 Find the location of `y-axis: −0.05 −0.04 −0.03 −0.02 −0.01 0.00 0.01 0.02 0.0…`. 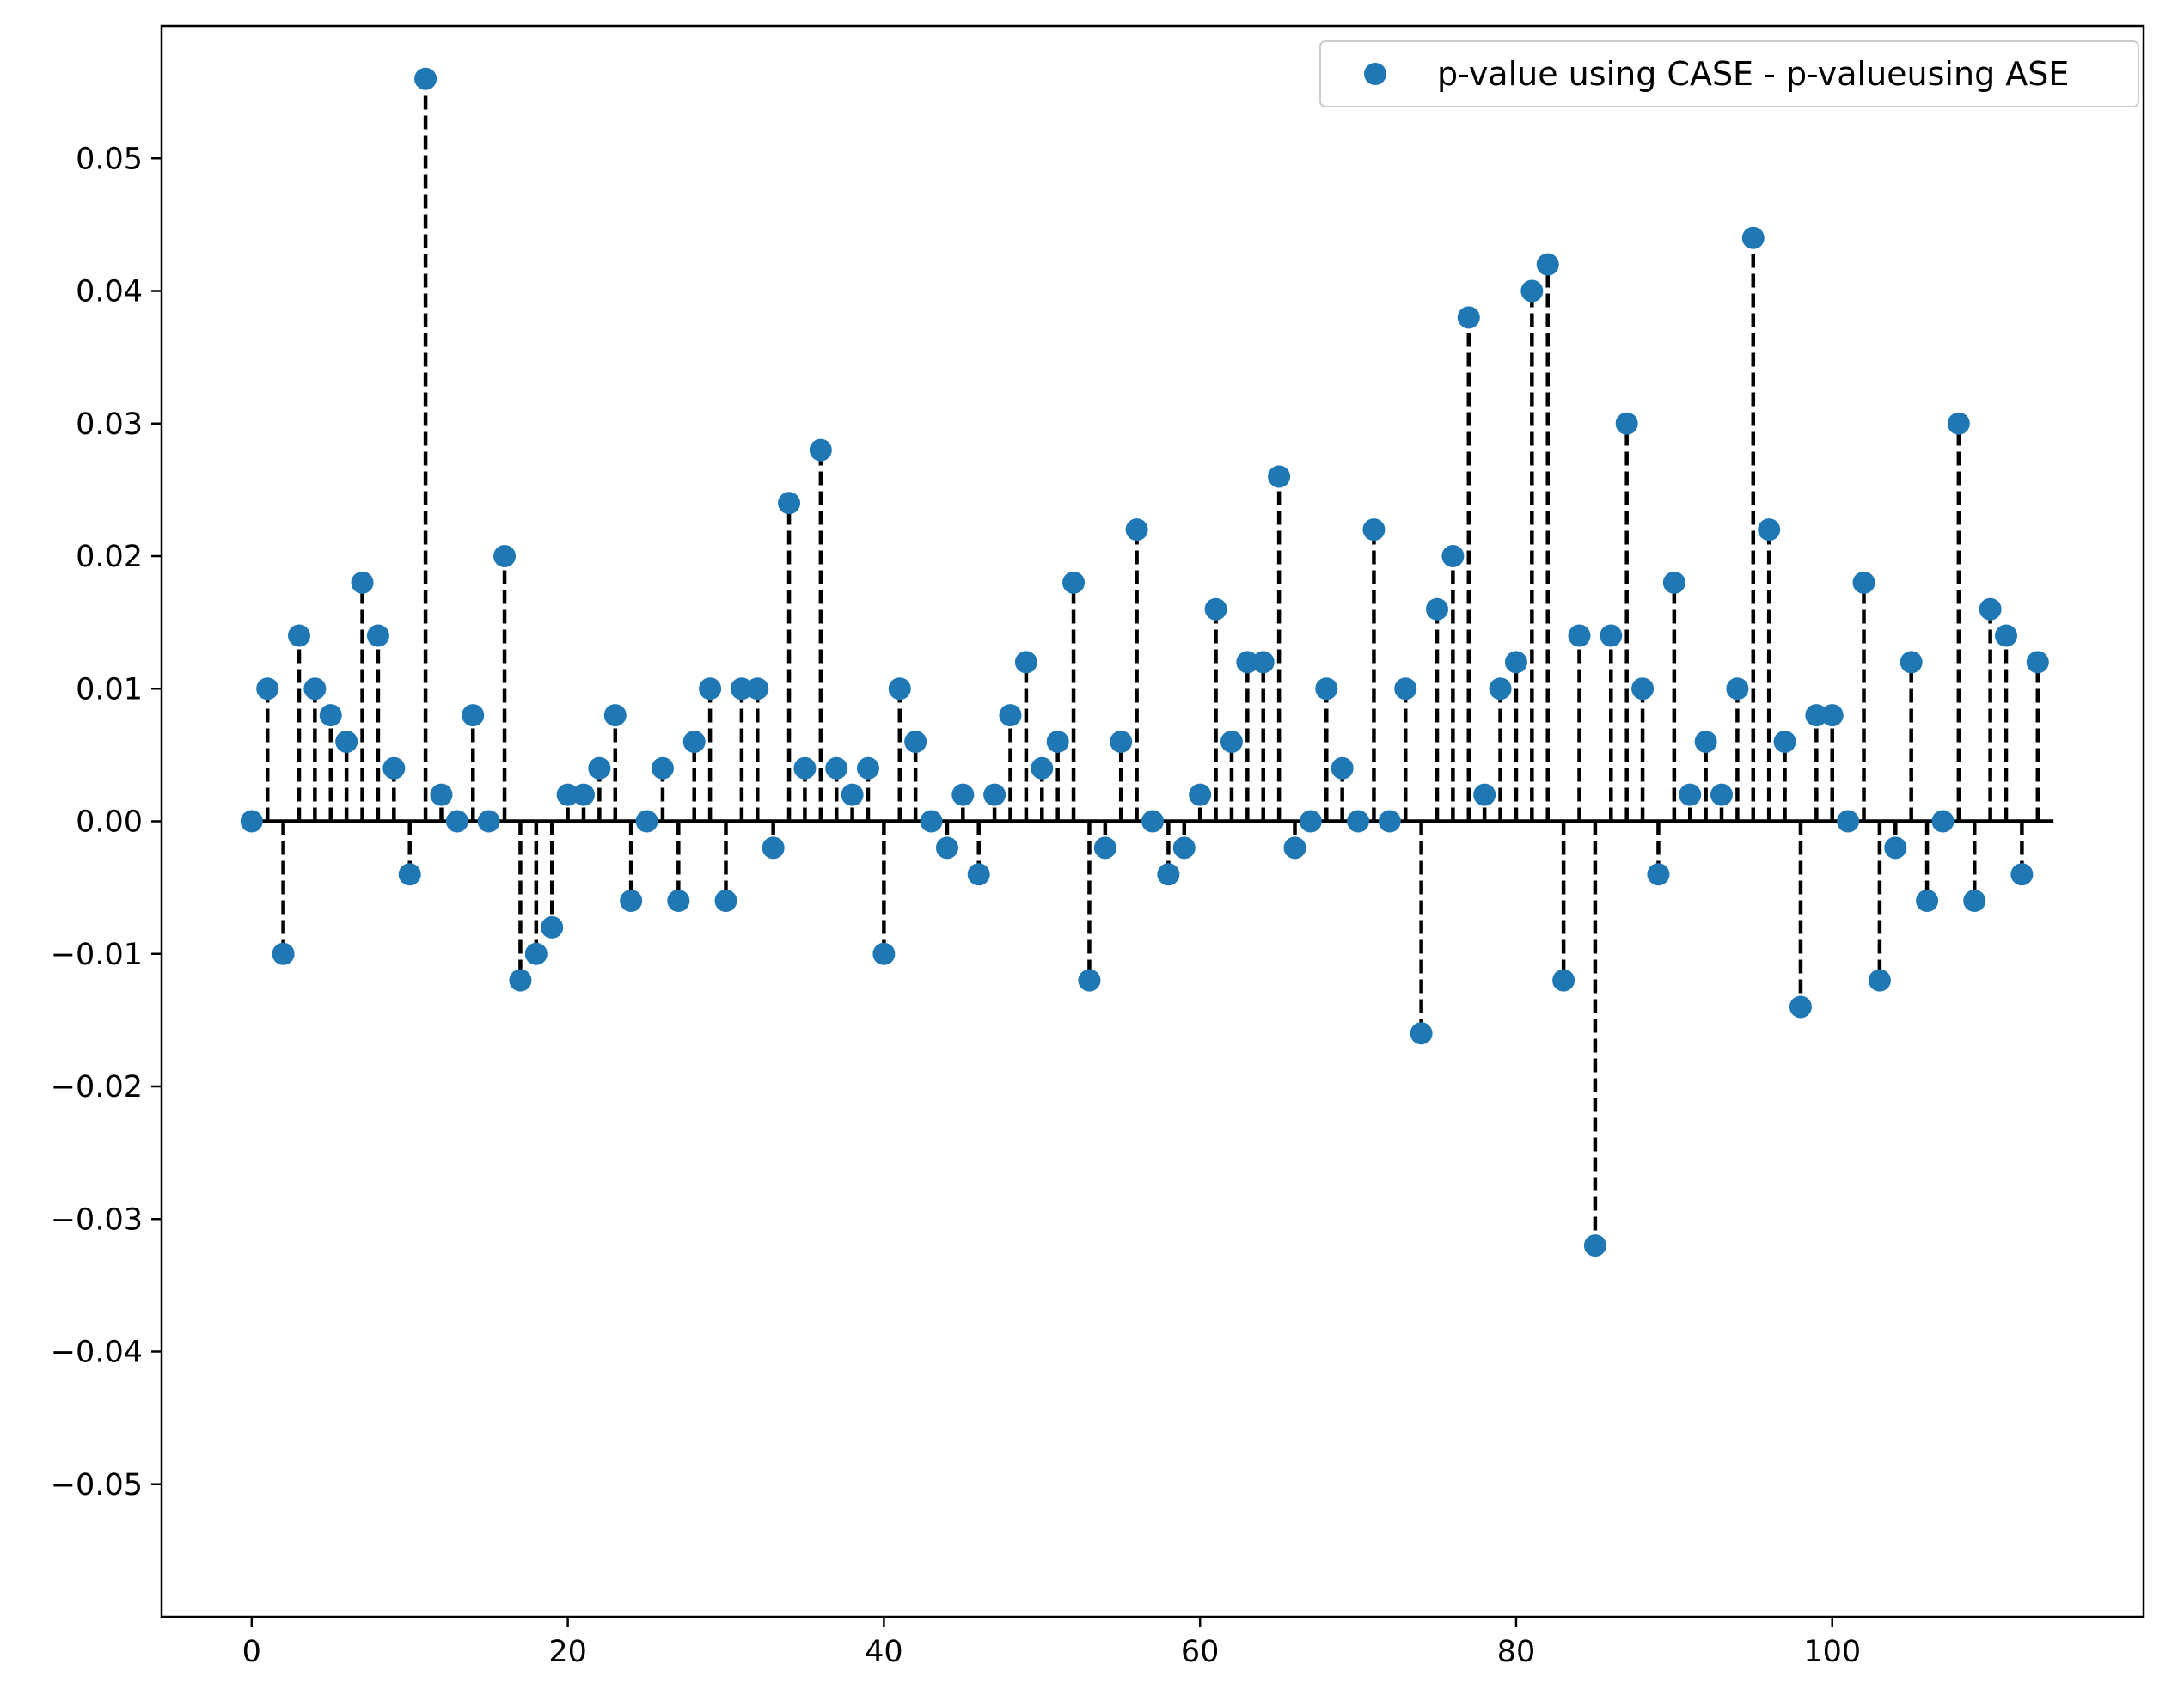

y-axis: −0.05 −0.04 −0.03 −0.02 −0.01 0.00 0.01 0.02 0.0… is located at coordinates (107, 822).